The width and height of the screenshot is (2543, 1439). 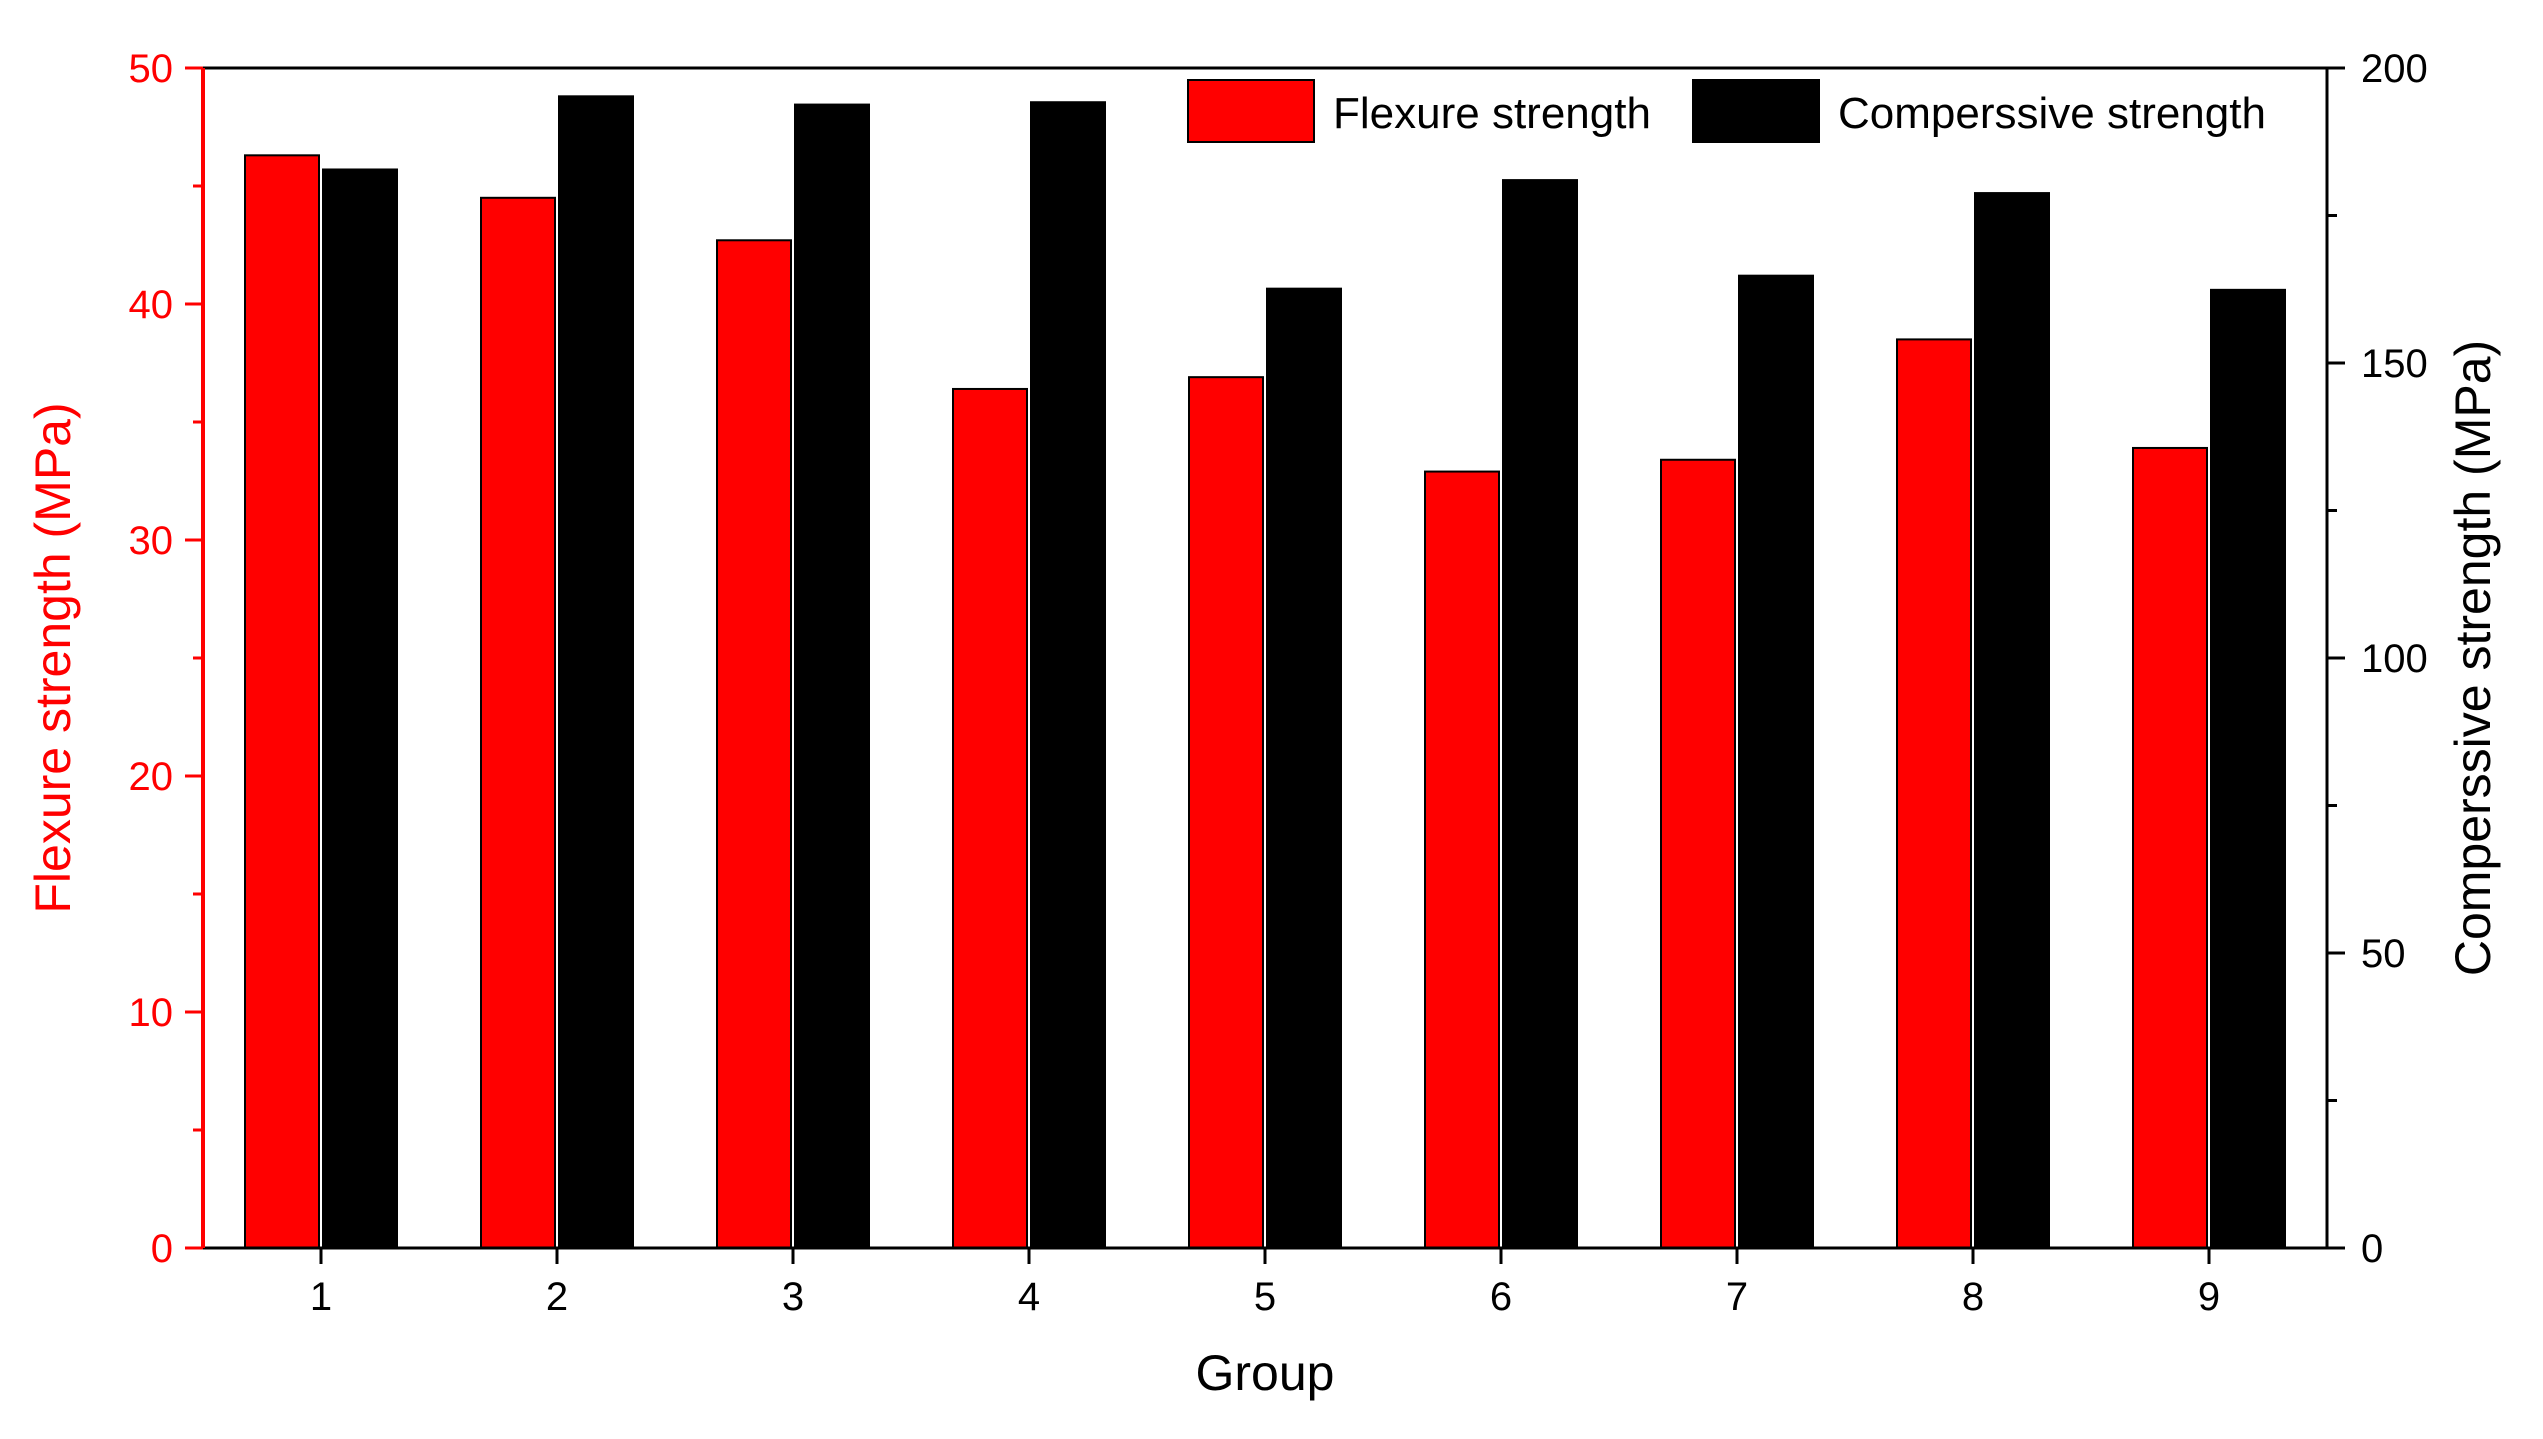 I want to click on left-tick-label: 30, so click(x=151, y=541).